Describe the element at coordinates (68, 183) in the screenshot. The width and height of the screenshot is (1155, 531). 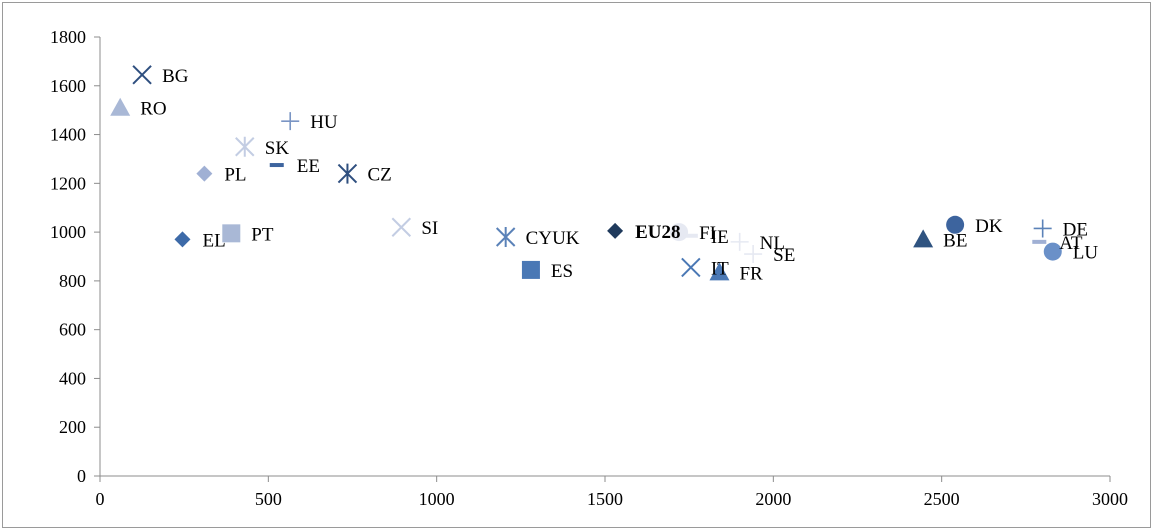
I see `y-tick-label: 1200` at that location.